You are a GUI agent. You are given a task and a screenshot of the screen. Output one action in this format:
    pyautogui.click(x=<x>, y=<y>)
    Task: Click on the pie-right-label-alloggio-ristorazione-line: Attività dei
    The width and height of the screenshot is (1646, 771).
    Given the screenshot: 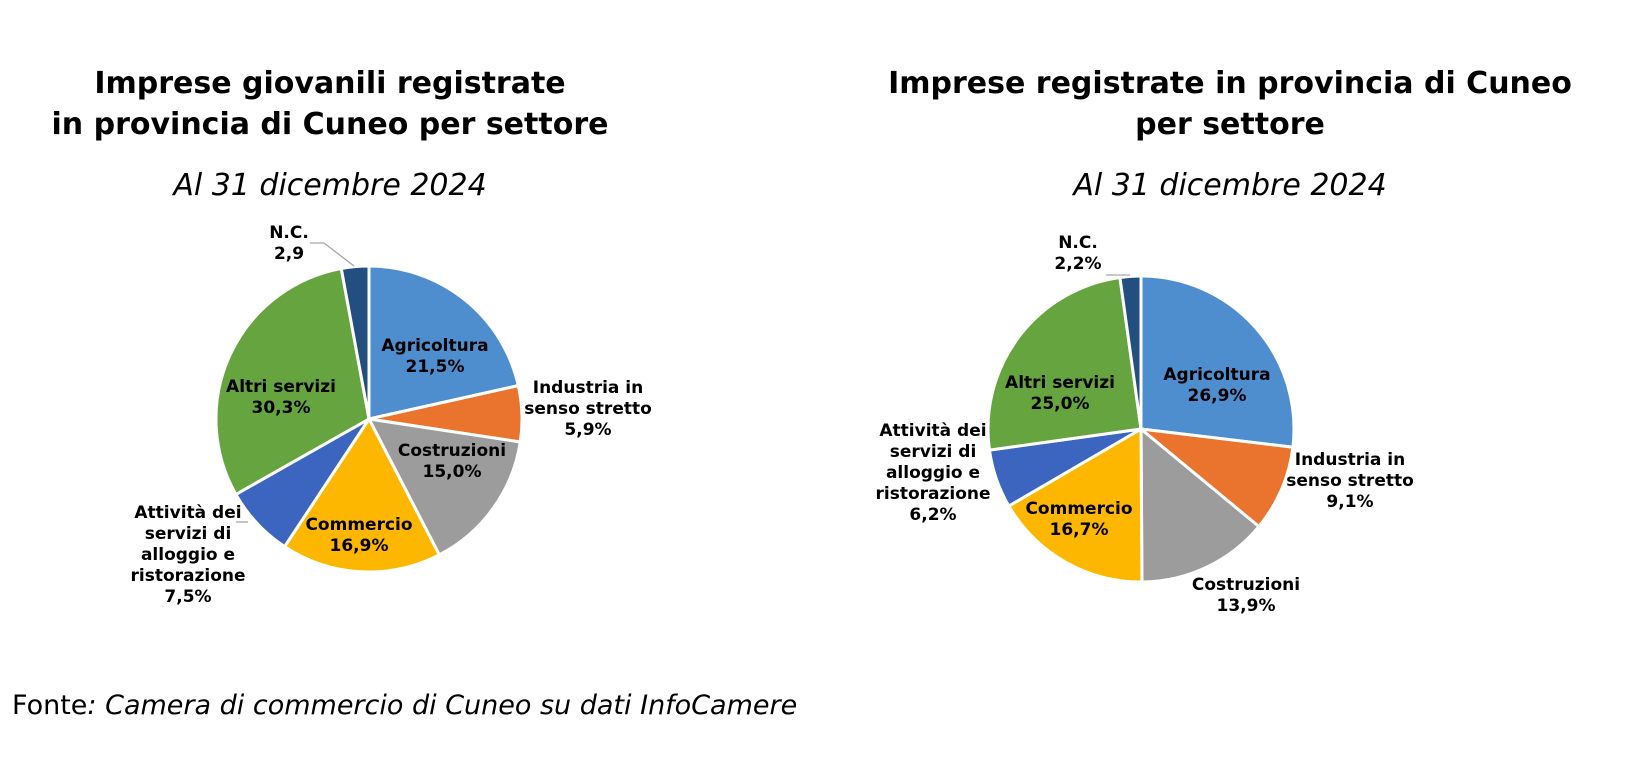 What is the action you would take?
    pyautogui.click(x=932, y=431)
    